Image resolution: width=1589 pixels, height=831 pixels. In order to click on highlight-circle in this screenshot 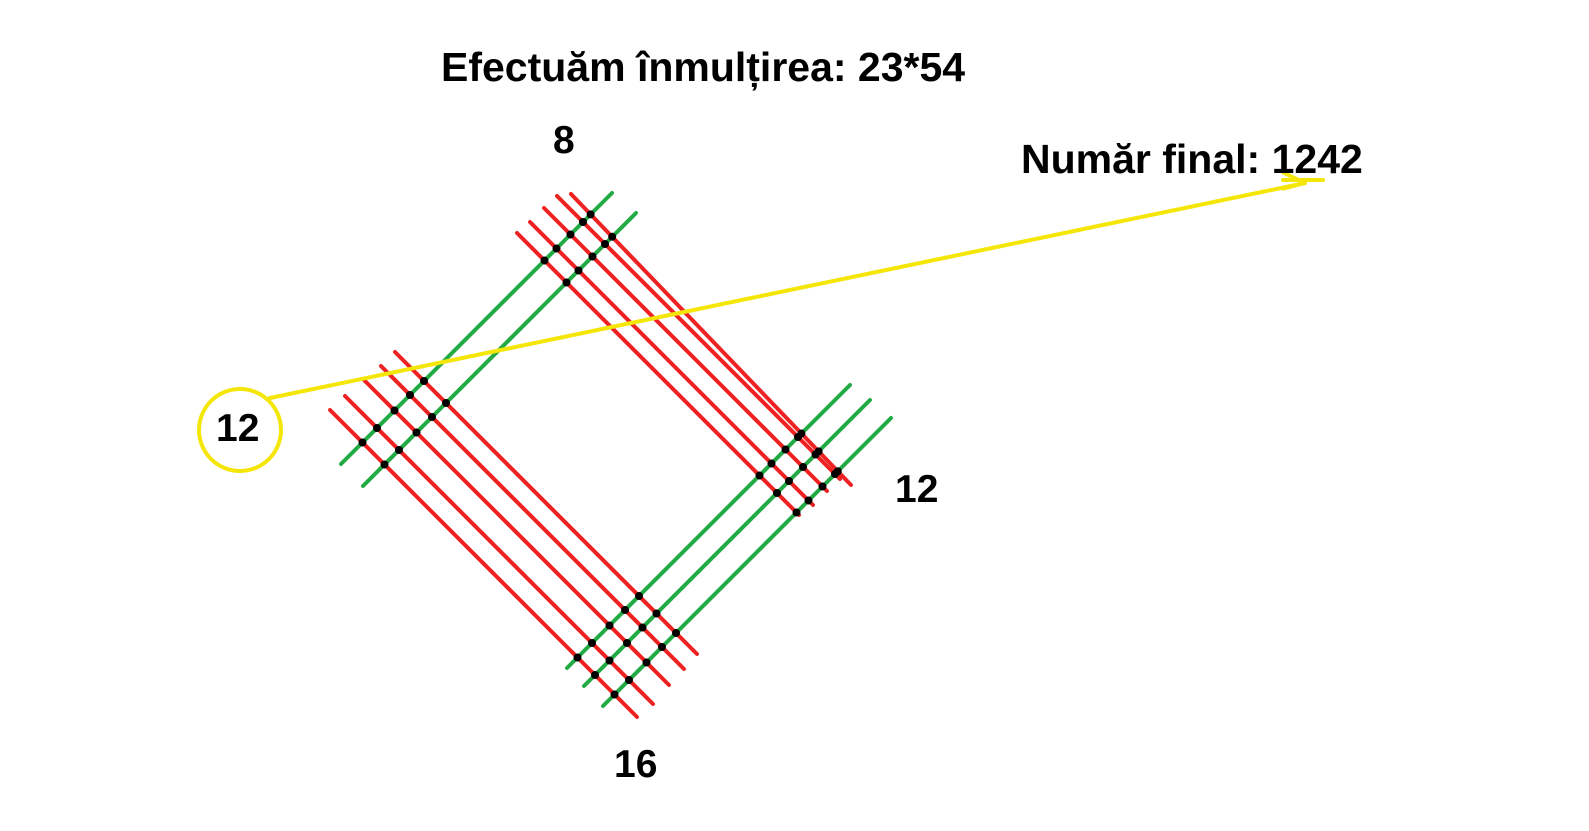, I will do `click(240, 430)`.